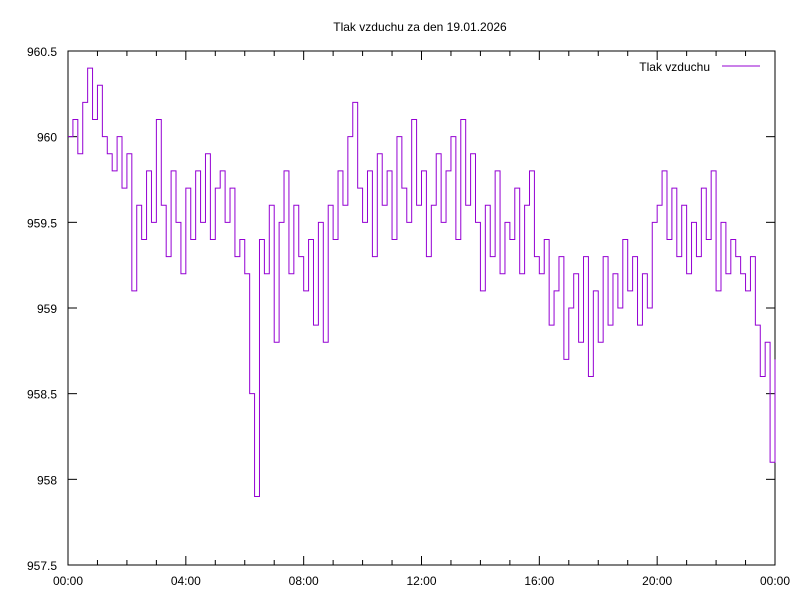  What do you see at coordinates (42, 52) in the screenshot?
I see `y-tick-label: 960.5` at bounding box center [42, 52].